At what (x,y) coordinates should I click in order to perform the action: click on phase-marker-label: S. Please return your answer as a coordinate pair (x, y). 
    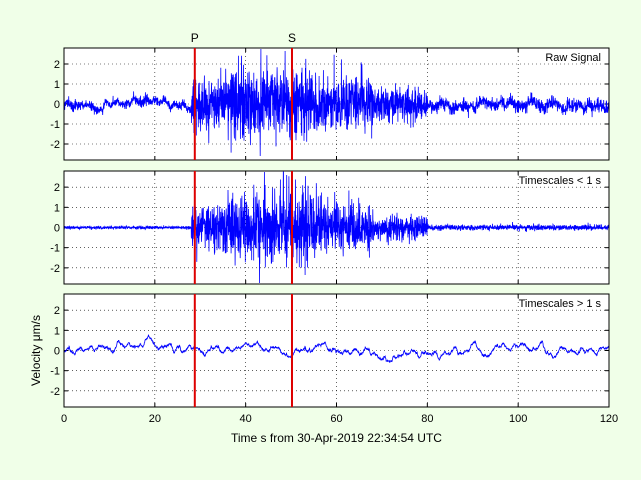
    Looking at the image, I should click on (292, 38).